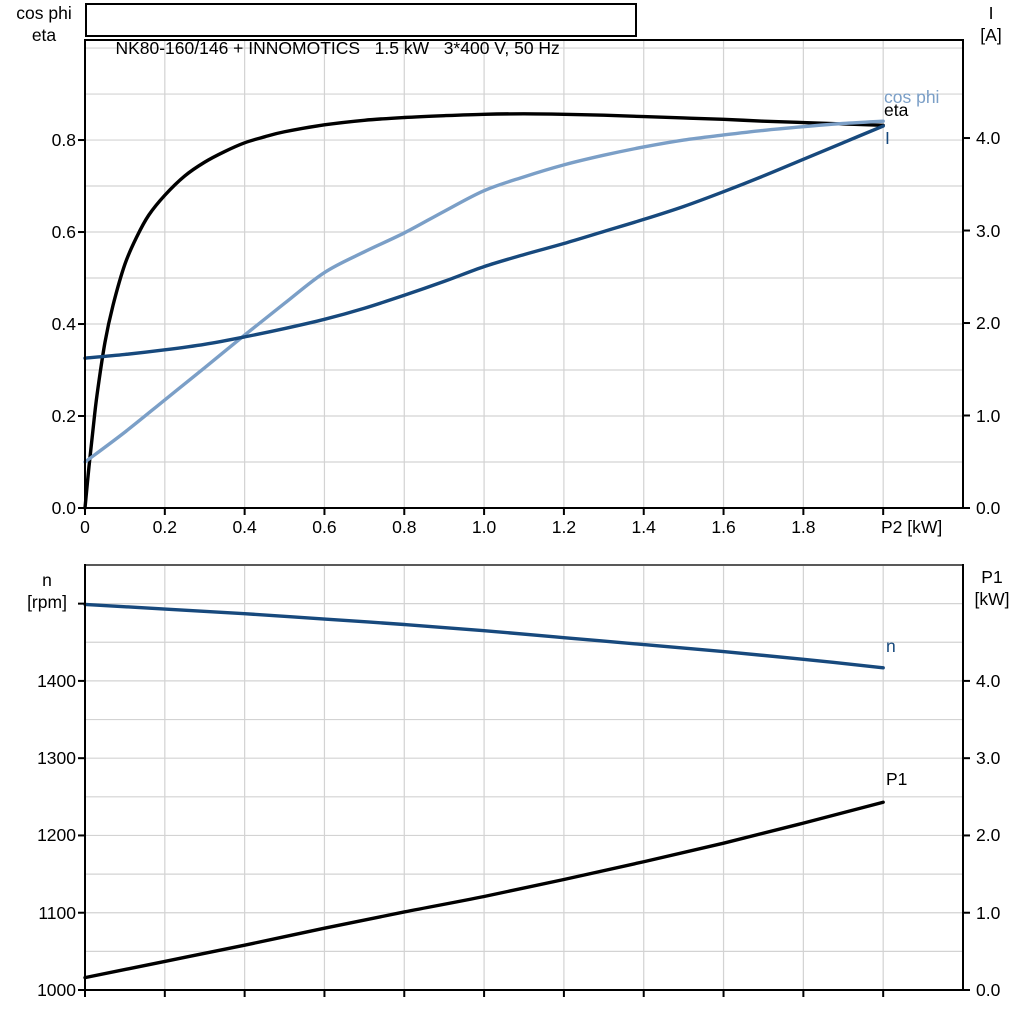  What do you see at coordinates (912, 97) in the screenshot?
I see `curve-label-cos-phi: cos phi` at bounding box center [912, 97].